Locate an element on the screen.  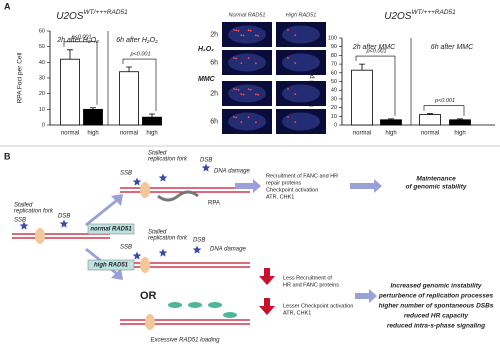
diagram-text: Lesser Checkpoint activation is located at coordinates (318, 306).